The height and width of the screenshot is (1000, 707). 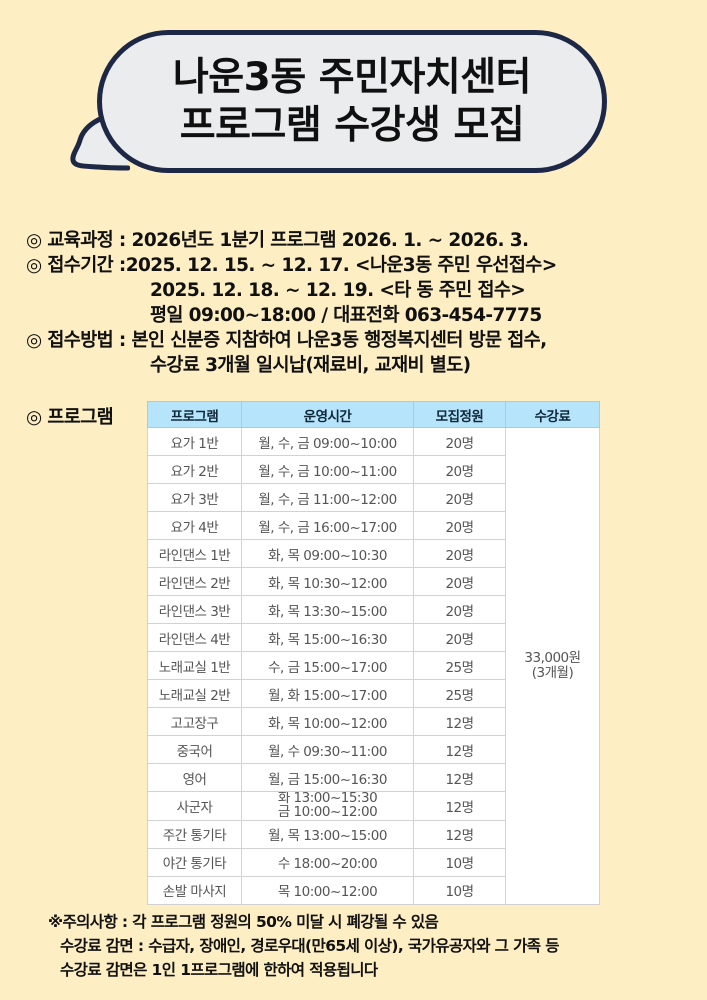 I want to click on cell-time: 월, 수, 금 10:00~11:00, so click(x=327, y=469).